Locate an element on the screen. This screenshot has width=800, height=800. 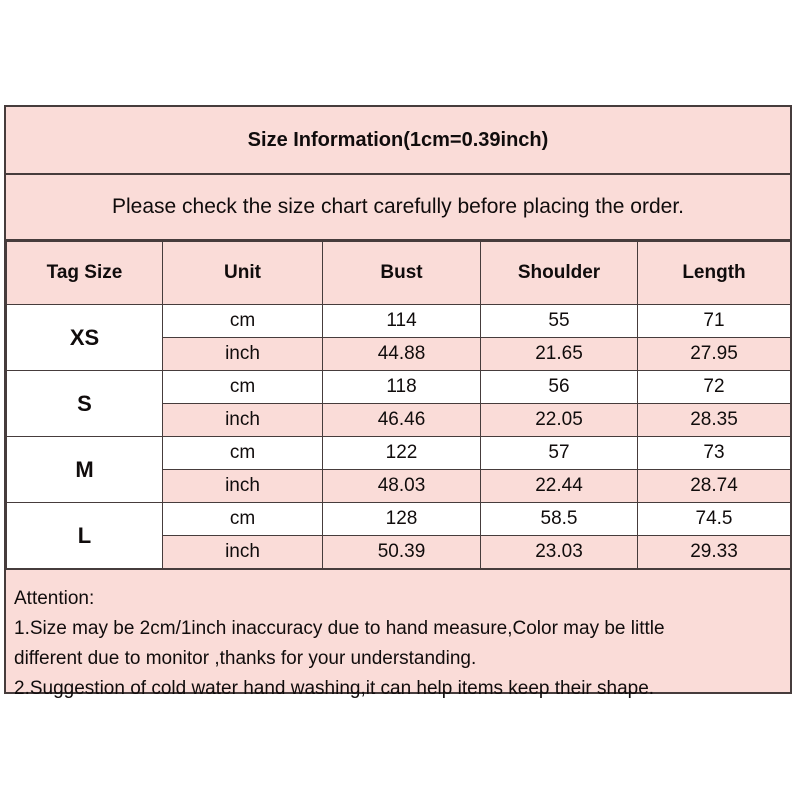
panel-title-band: Size Information(1cm=0.39inch) is located at coordinates (398, 141).